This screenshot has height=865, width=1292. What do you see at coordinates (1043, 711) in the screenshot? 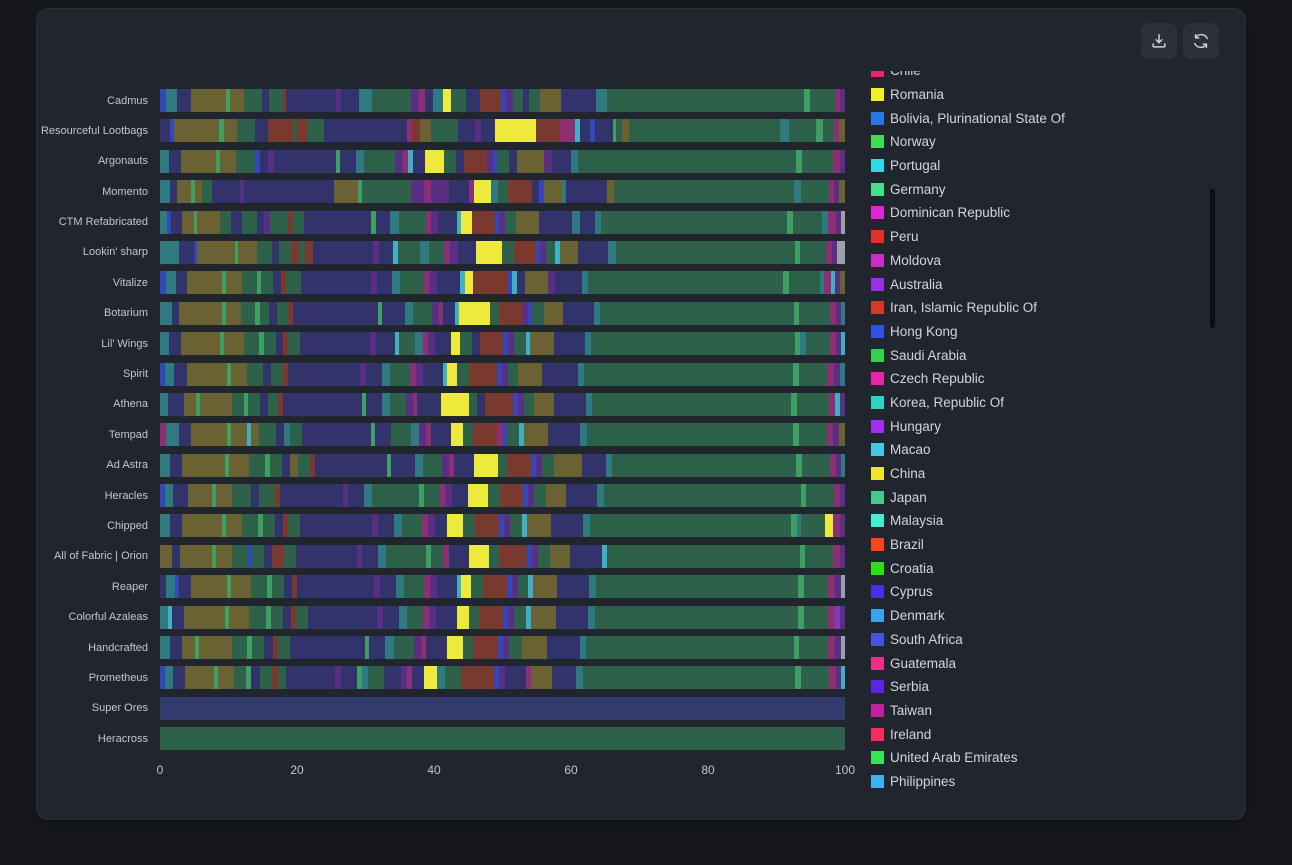
I see `legend-item: Taiwan` at bounding box center [1043, 711].